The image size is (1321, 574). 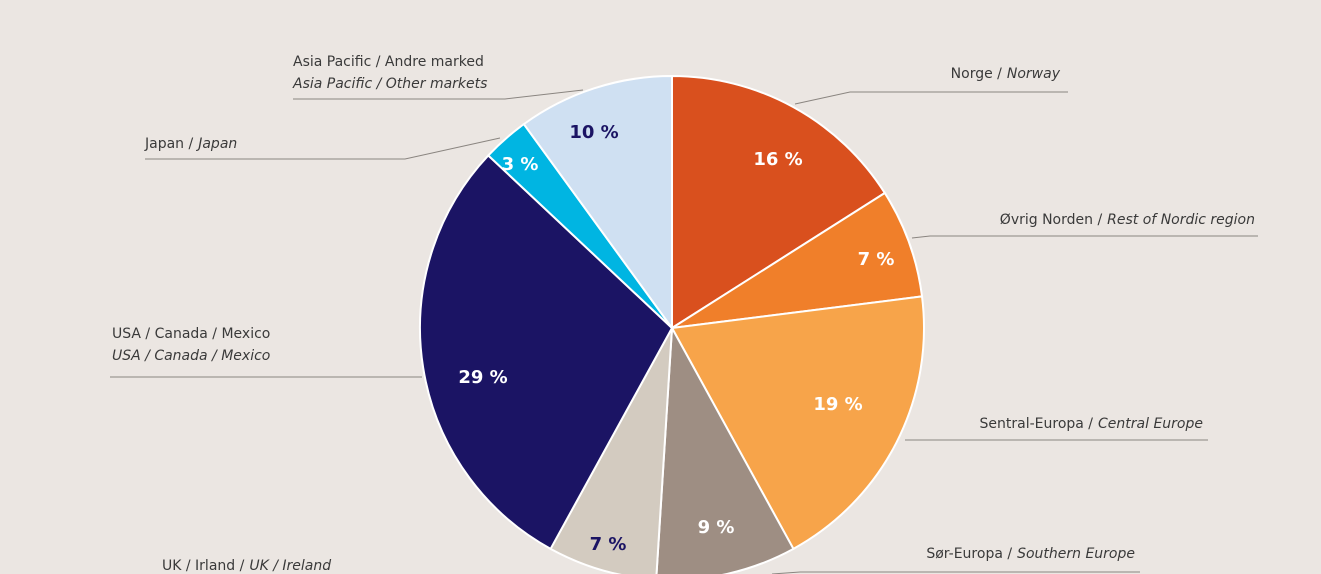 What do you see at coordinates (246, 566) in the screenshot?
I see `category-label: UK / Irland / UK / Ireland` at bounding box center [246, 566].